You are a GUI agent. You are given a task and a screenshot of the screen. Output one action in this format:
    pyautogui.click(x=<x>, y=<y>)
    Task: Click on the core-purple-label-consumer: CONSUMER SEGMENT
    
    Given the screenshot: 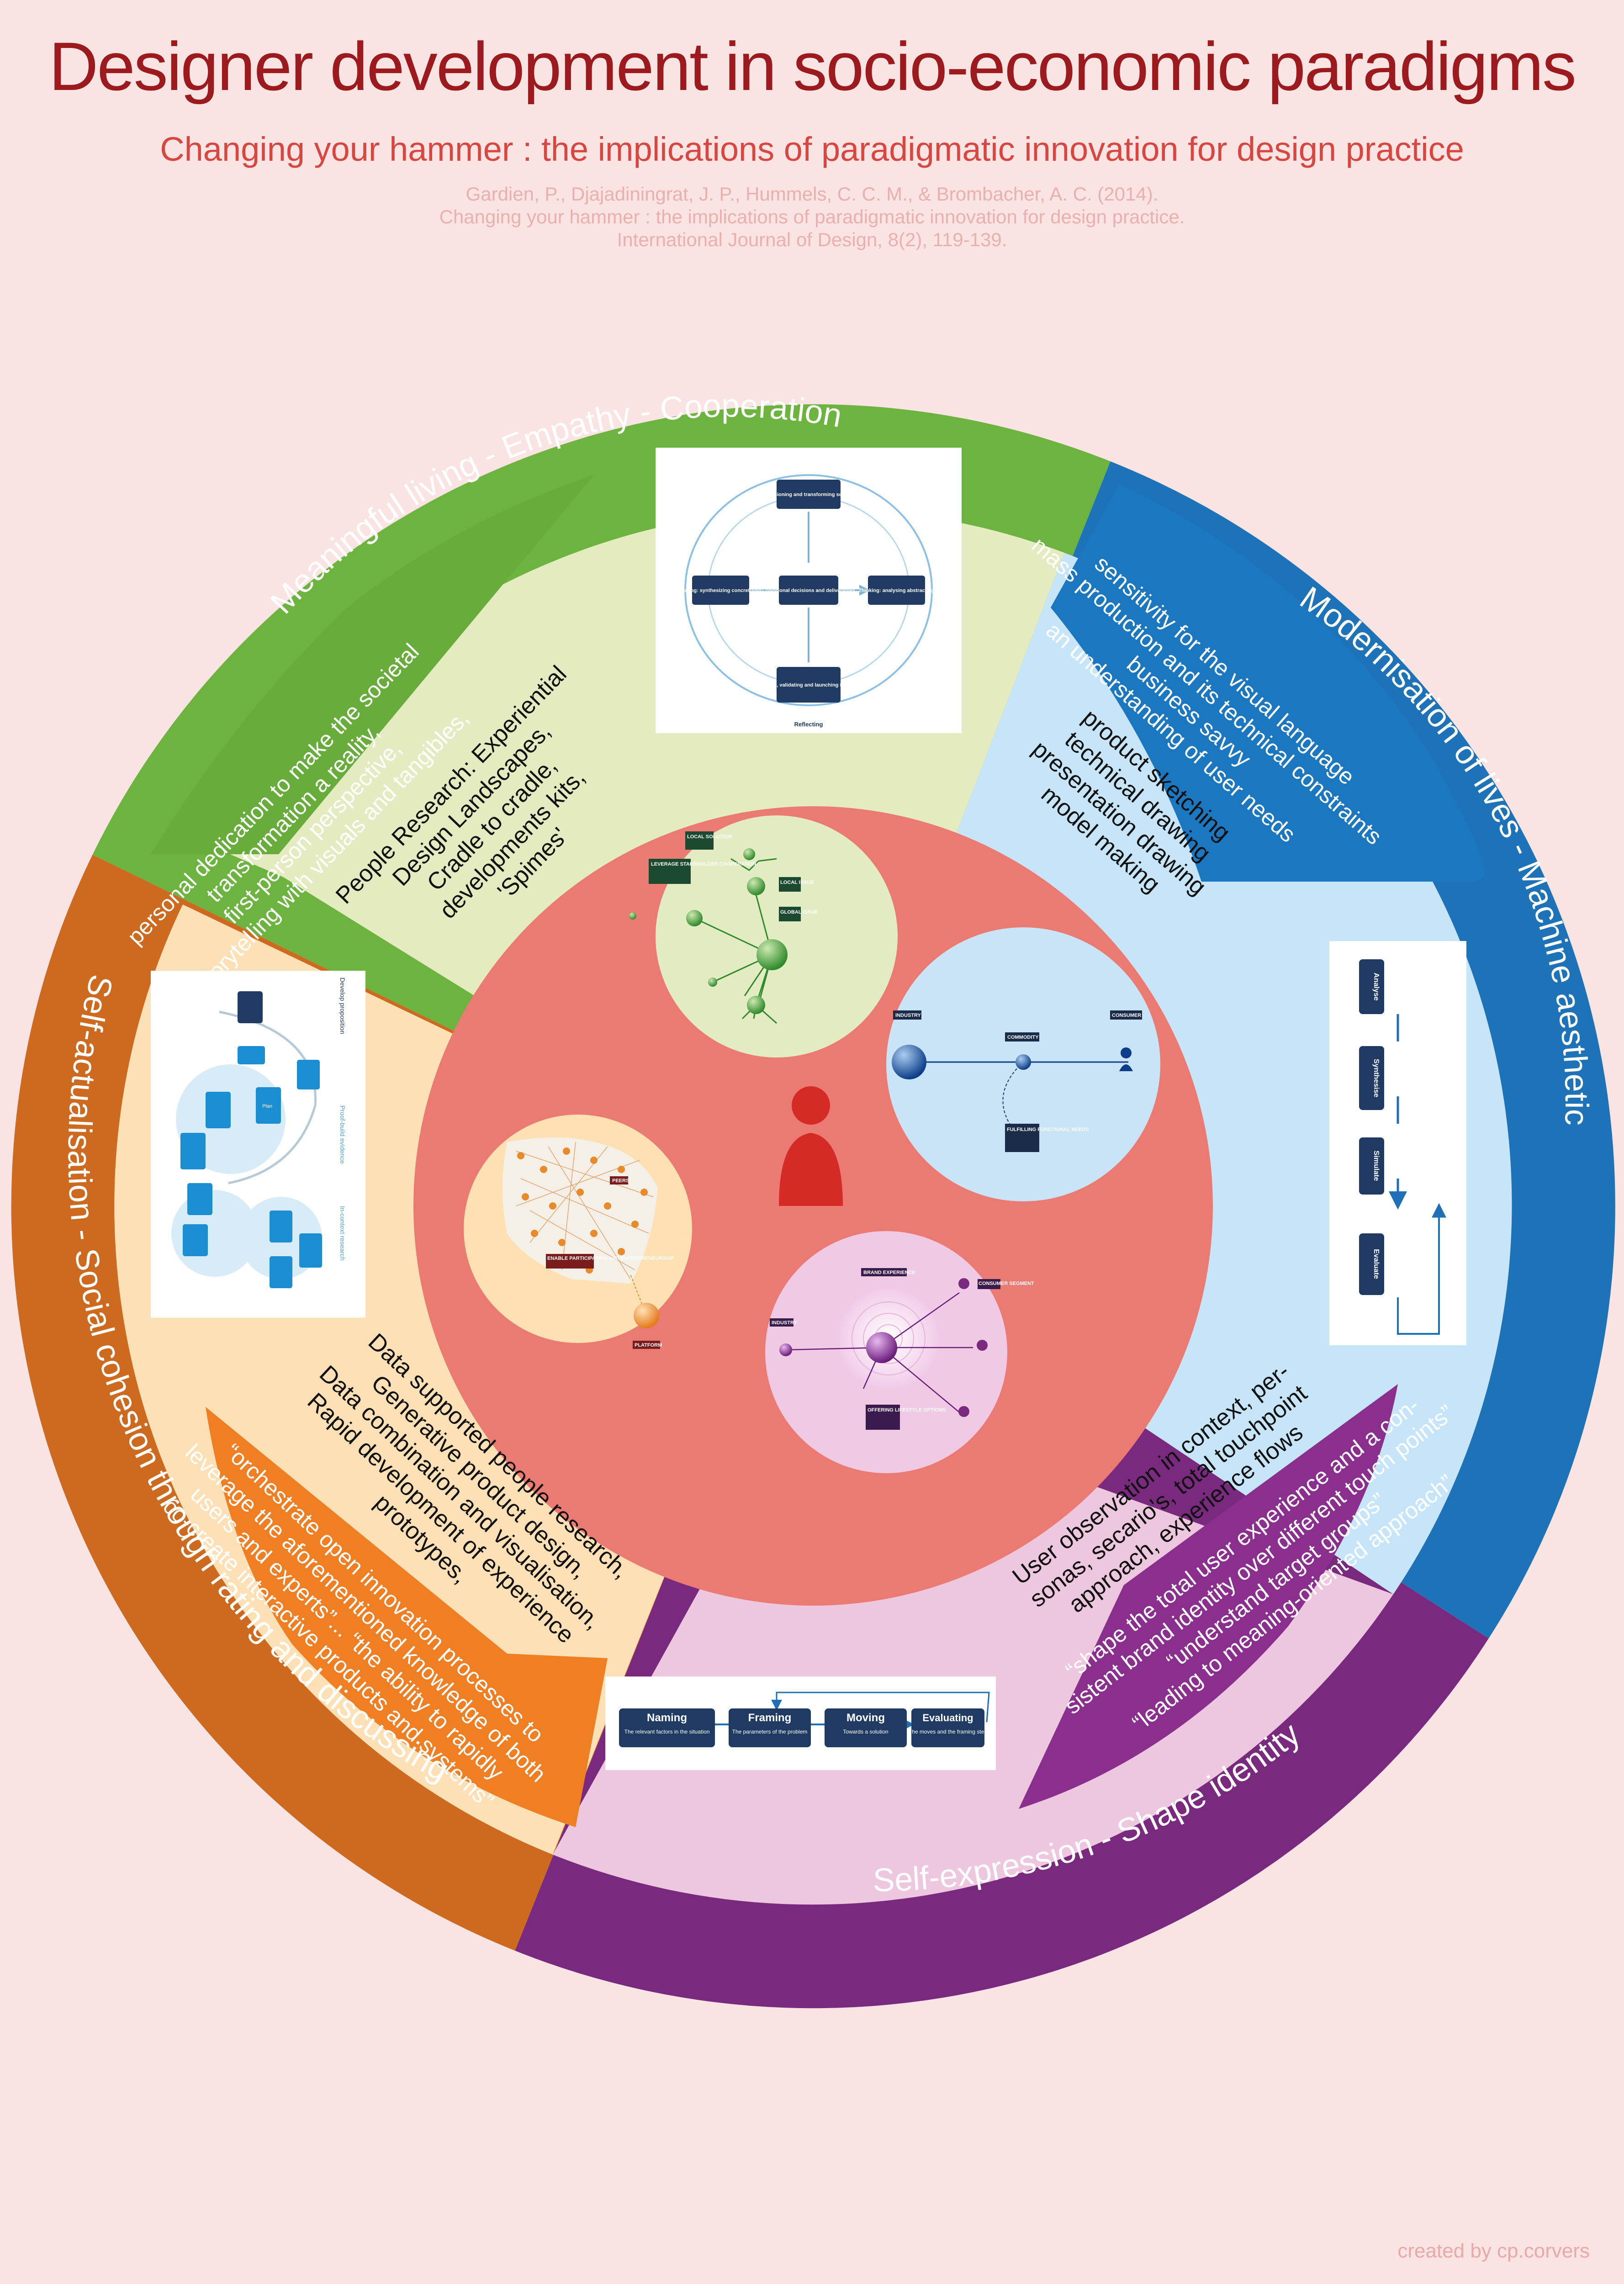 What is the action you would take?
    pyautogui.click(x=1006, y=1283)
    